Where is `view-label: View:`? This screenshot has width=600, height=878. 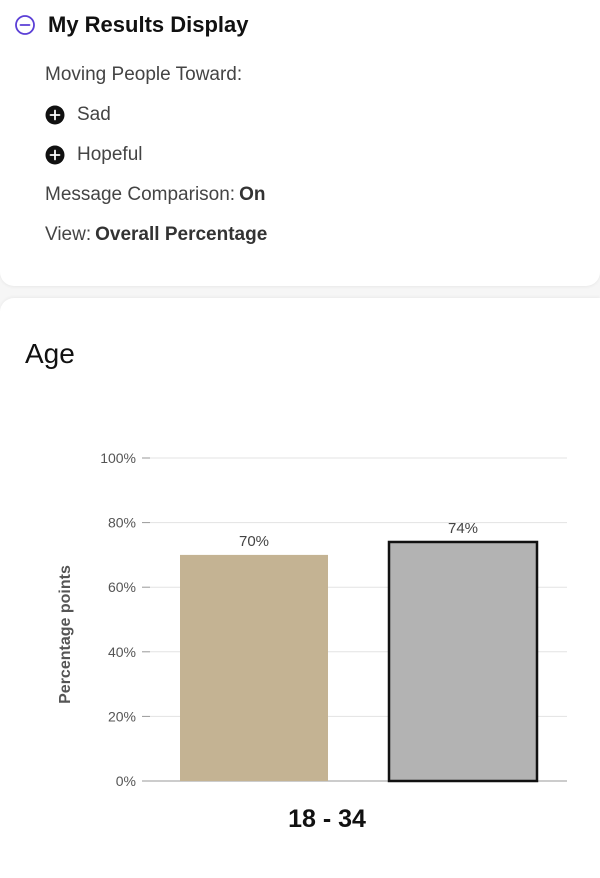
view-label: View: is located at coordinates (68, 234).